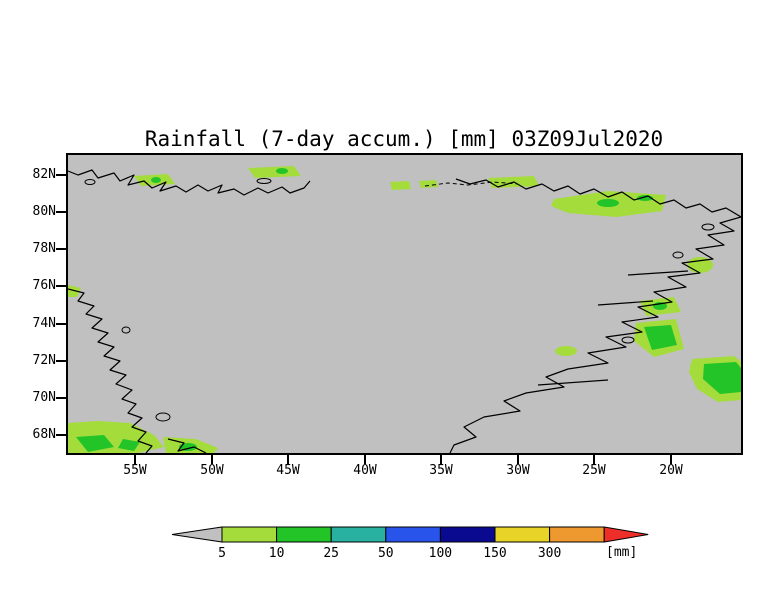 The height and width of the screenshot is (612, 784). What do you see at coordinates (44, 434) in the screenshot?
I see `lat-label: 68N` at bounding box center [44, 434].